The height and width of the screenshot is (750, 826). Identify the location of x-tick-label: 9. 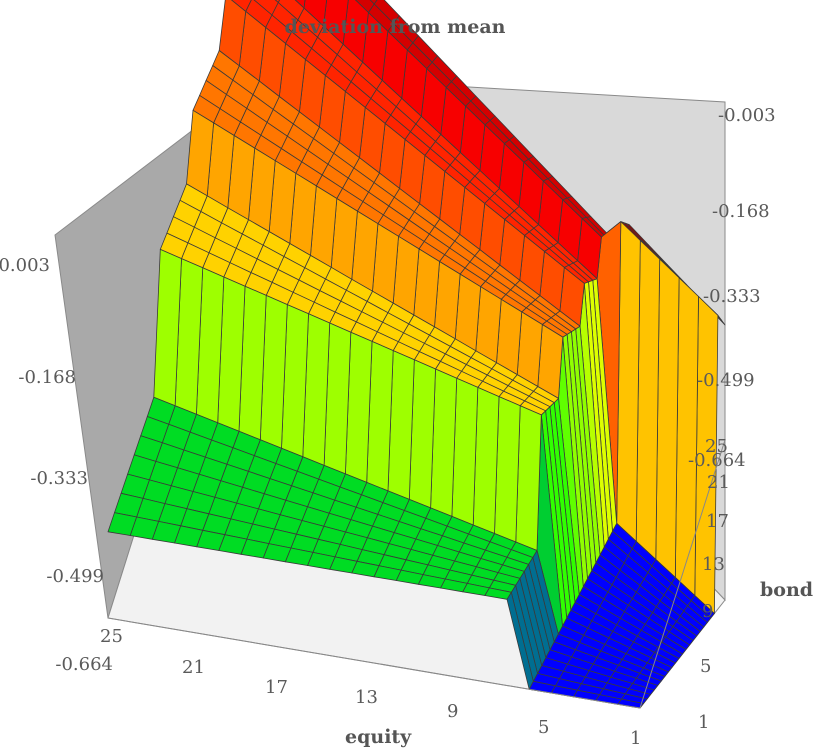
(452, 711).